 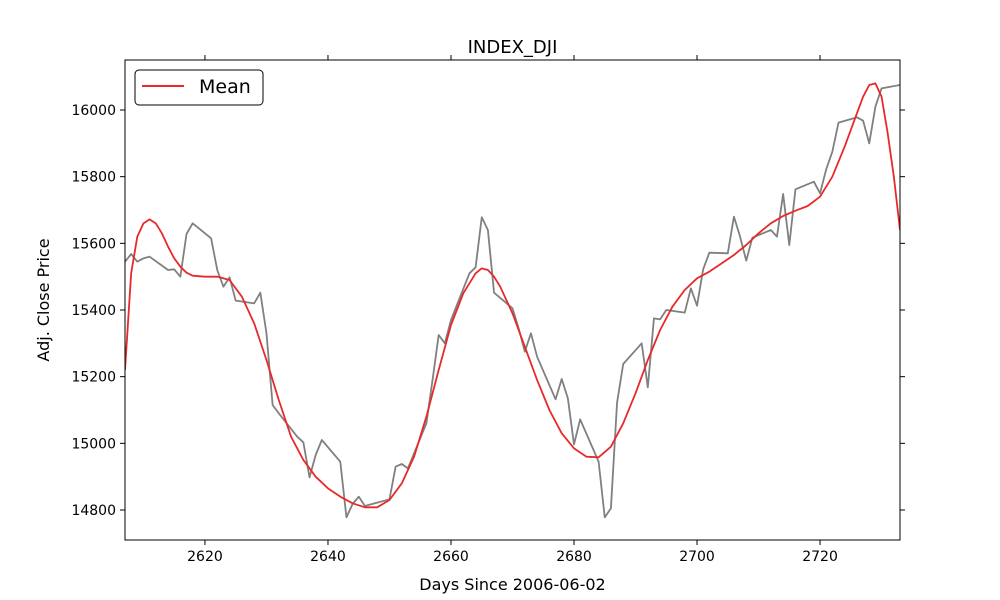 What do you see at coordinates (93, 178) in the screenshot?
I see `y-tick-label: 15800` at bounding box center [93, 178].